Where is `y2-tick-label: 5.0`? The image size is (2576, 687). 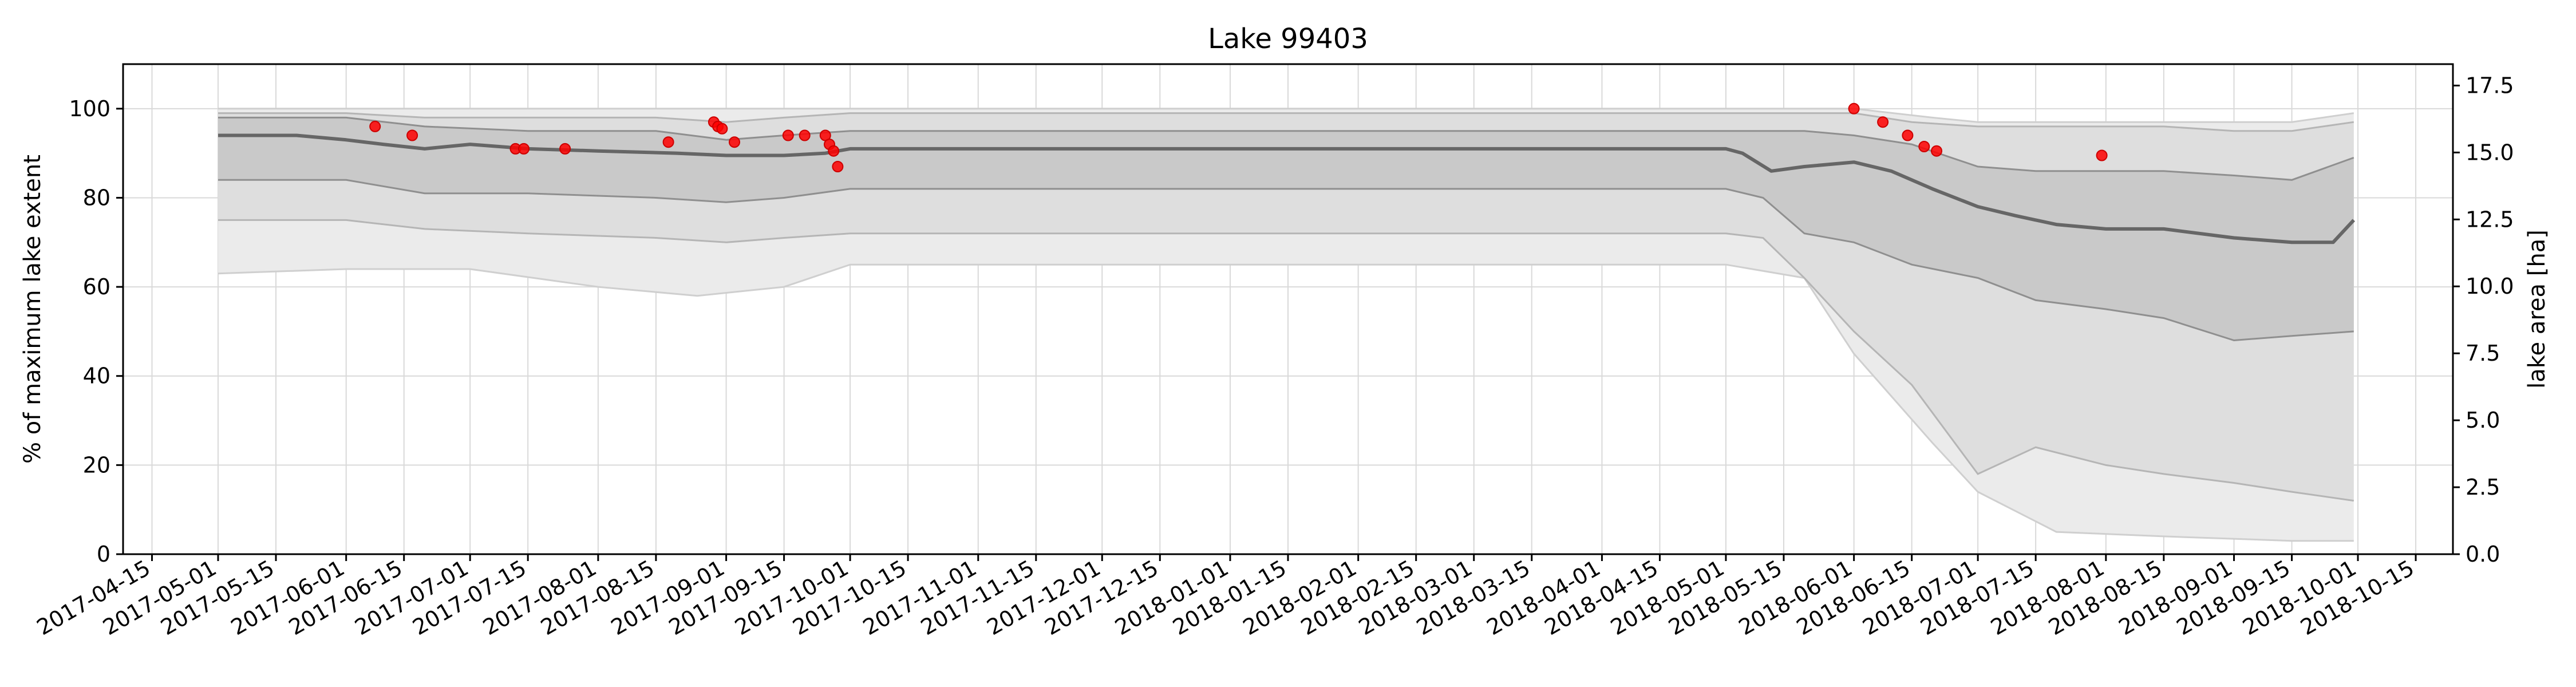
y2-tick-label: 5.0 is located at coordinates (2483, 420).